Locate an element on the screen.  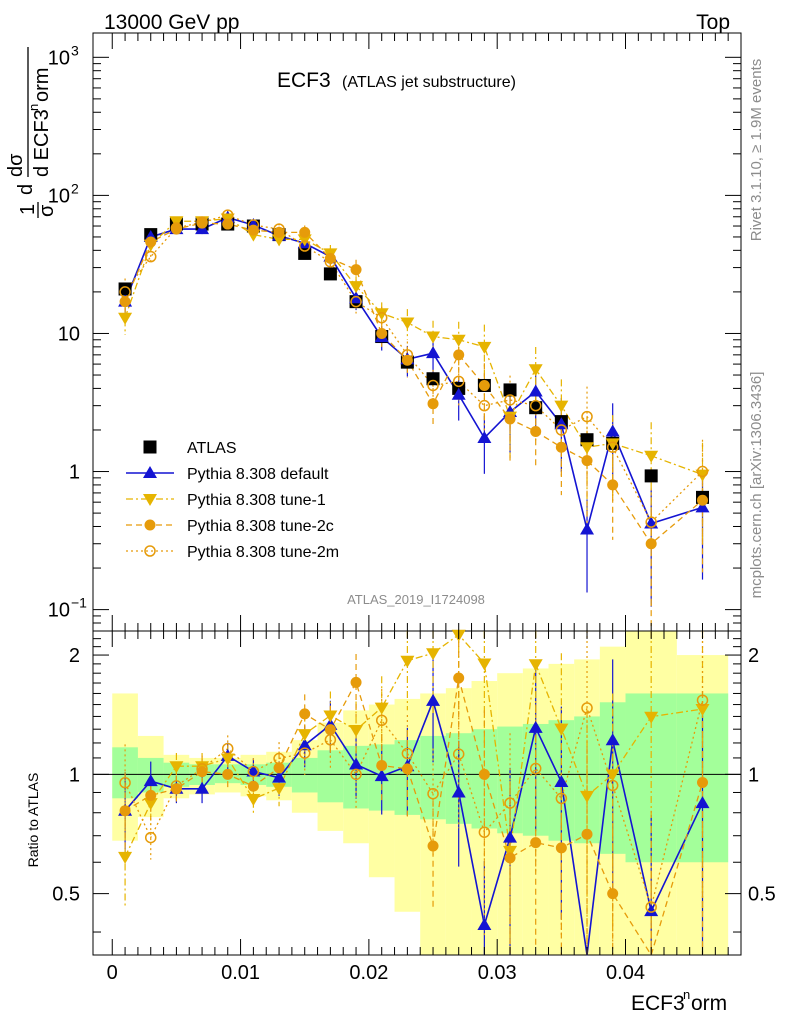
chart-title: ECF3 is located at coordinates (304, 80).